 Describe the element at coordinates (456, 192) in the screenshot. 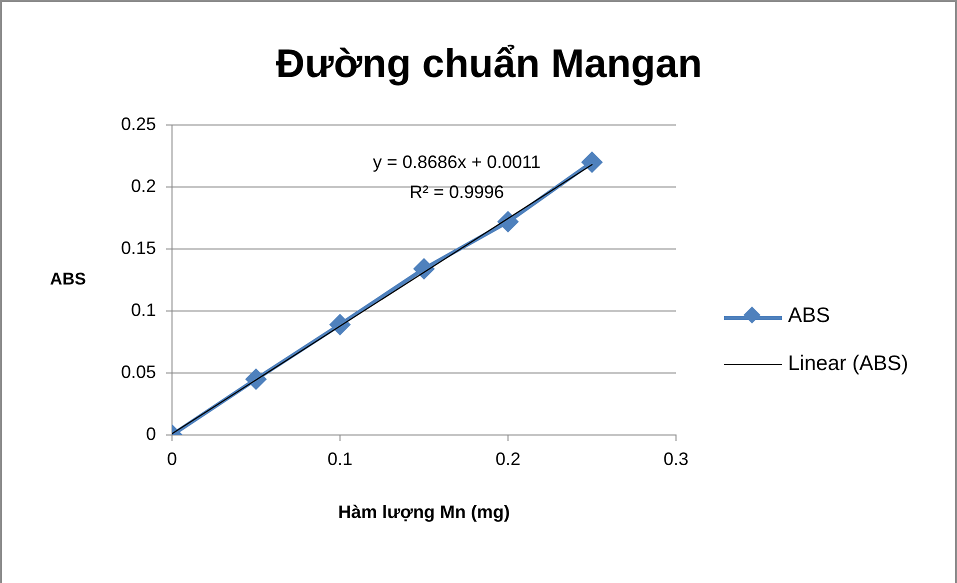

I see `annotation: R² = 0.9996` at that location.